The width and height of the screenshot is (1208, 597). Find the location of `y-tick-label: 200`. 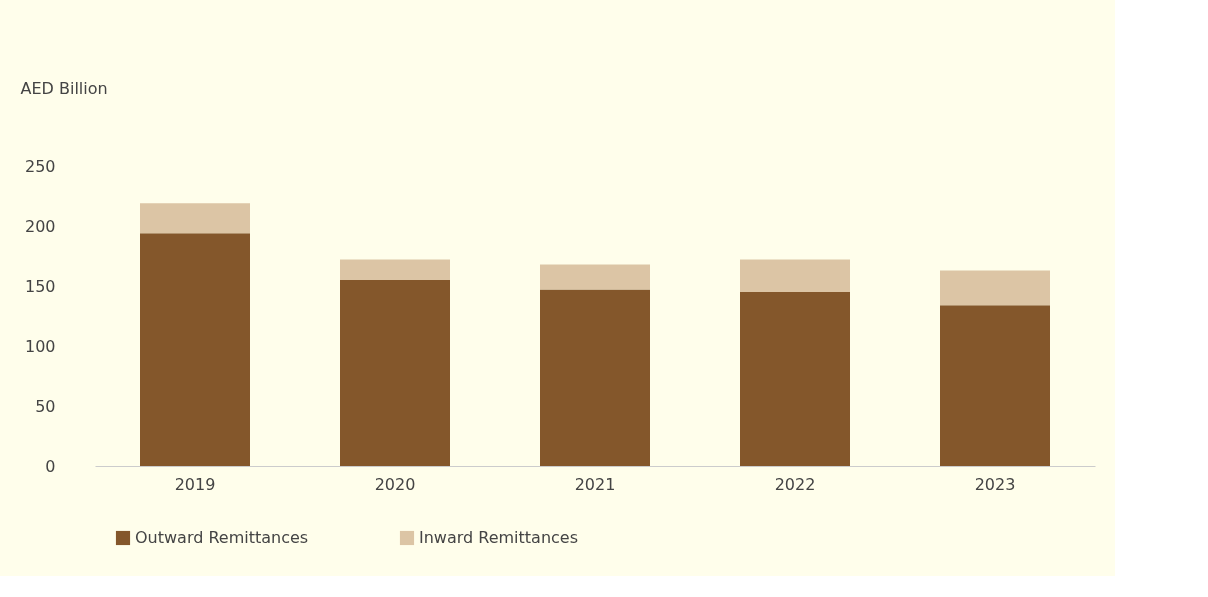

y-tick-label: 200 is located at coordinates (40, 226).